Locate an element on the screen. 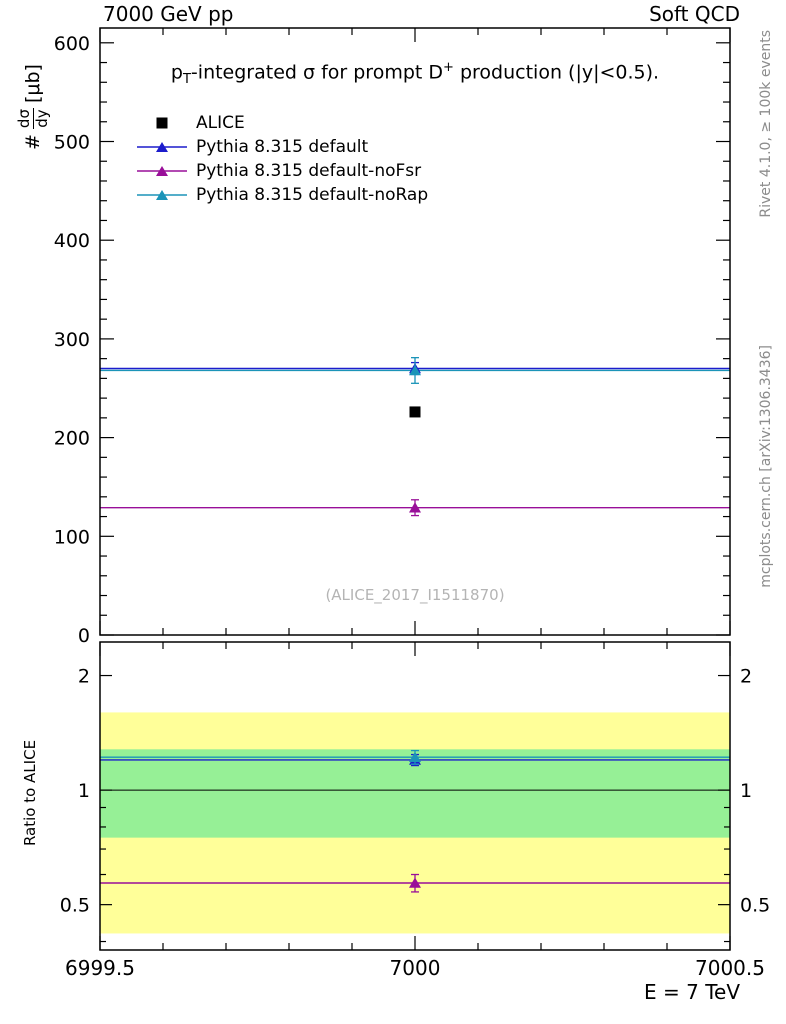 The height and width of the screenshot is (1024, 786). legend-label: Pythia 8.315 default-noFsr is located at coordinates (309, 171).